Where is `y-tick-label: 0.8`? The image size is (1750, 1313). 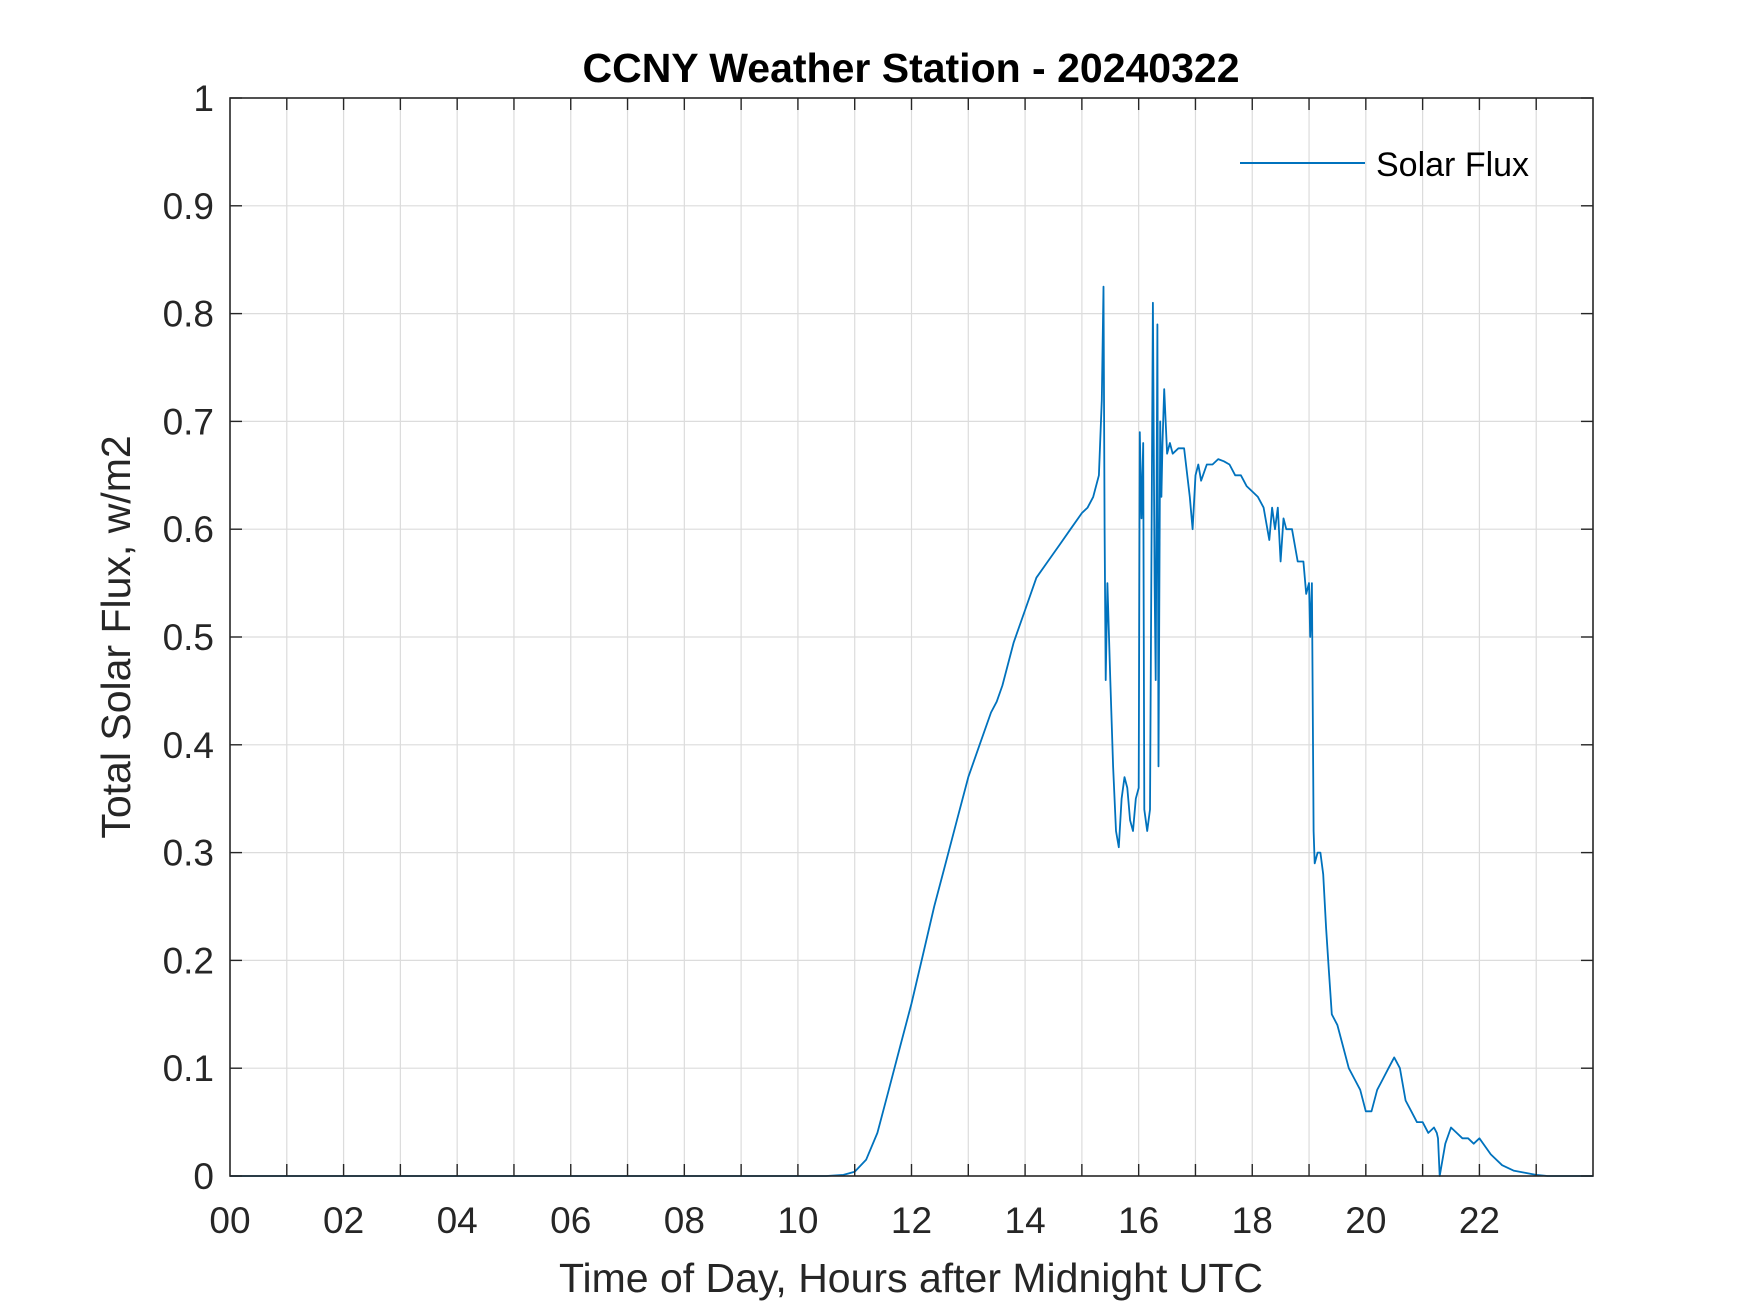
y-tick-label: 0.8 is located at coordinates (188, 314).